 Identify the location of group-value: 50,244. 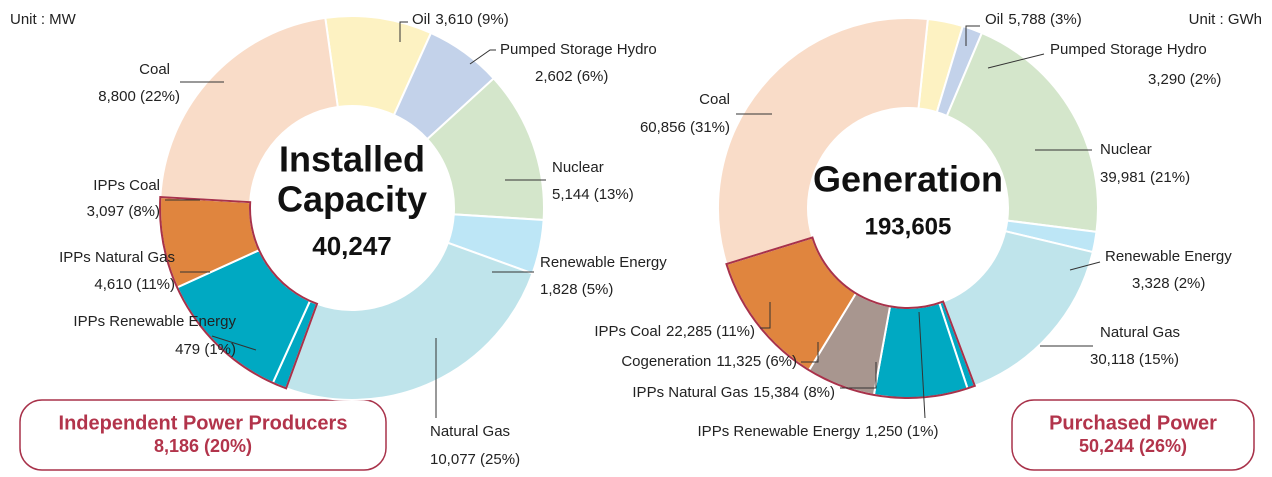
(1106, 446).